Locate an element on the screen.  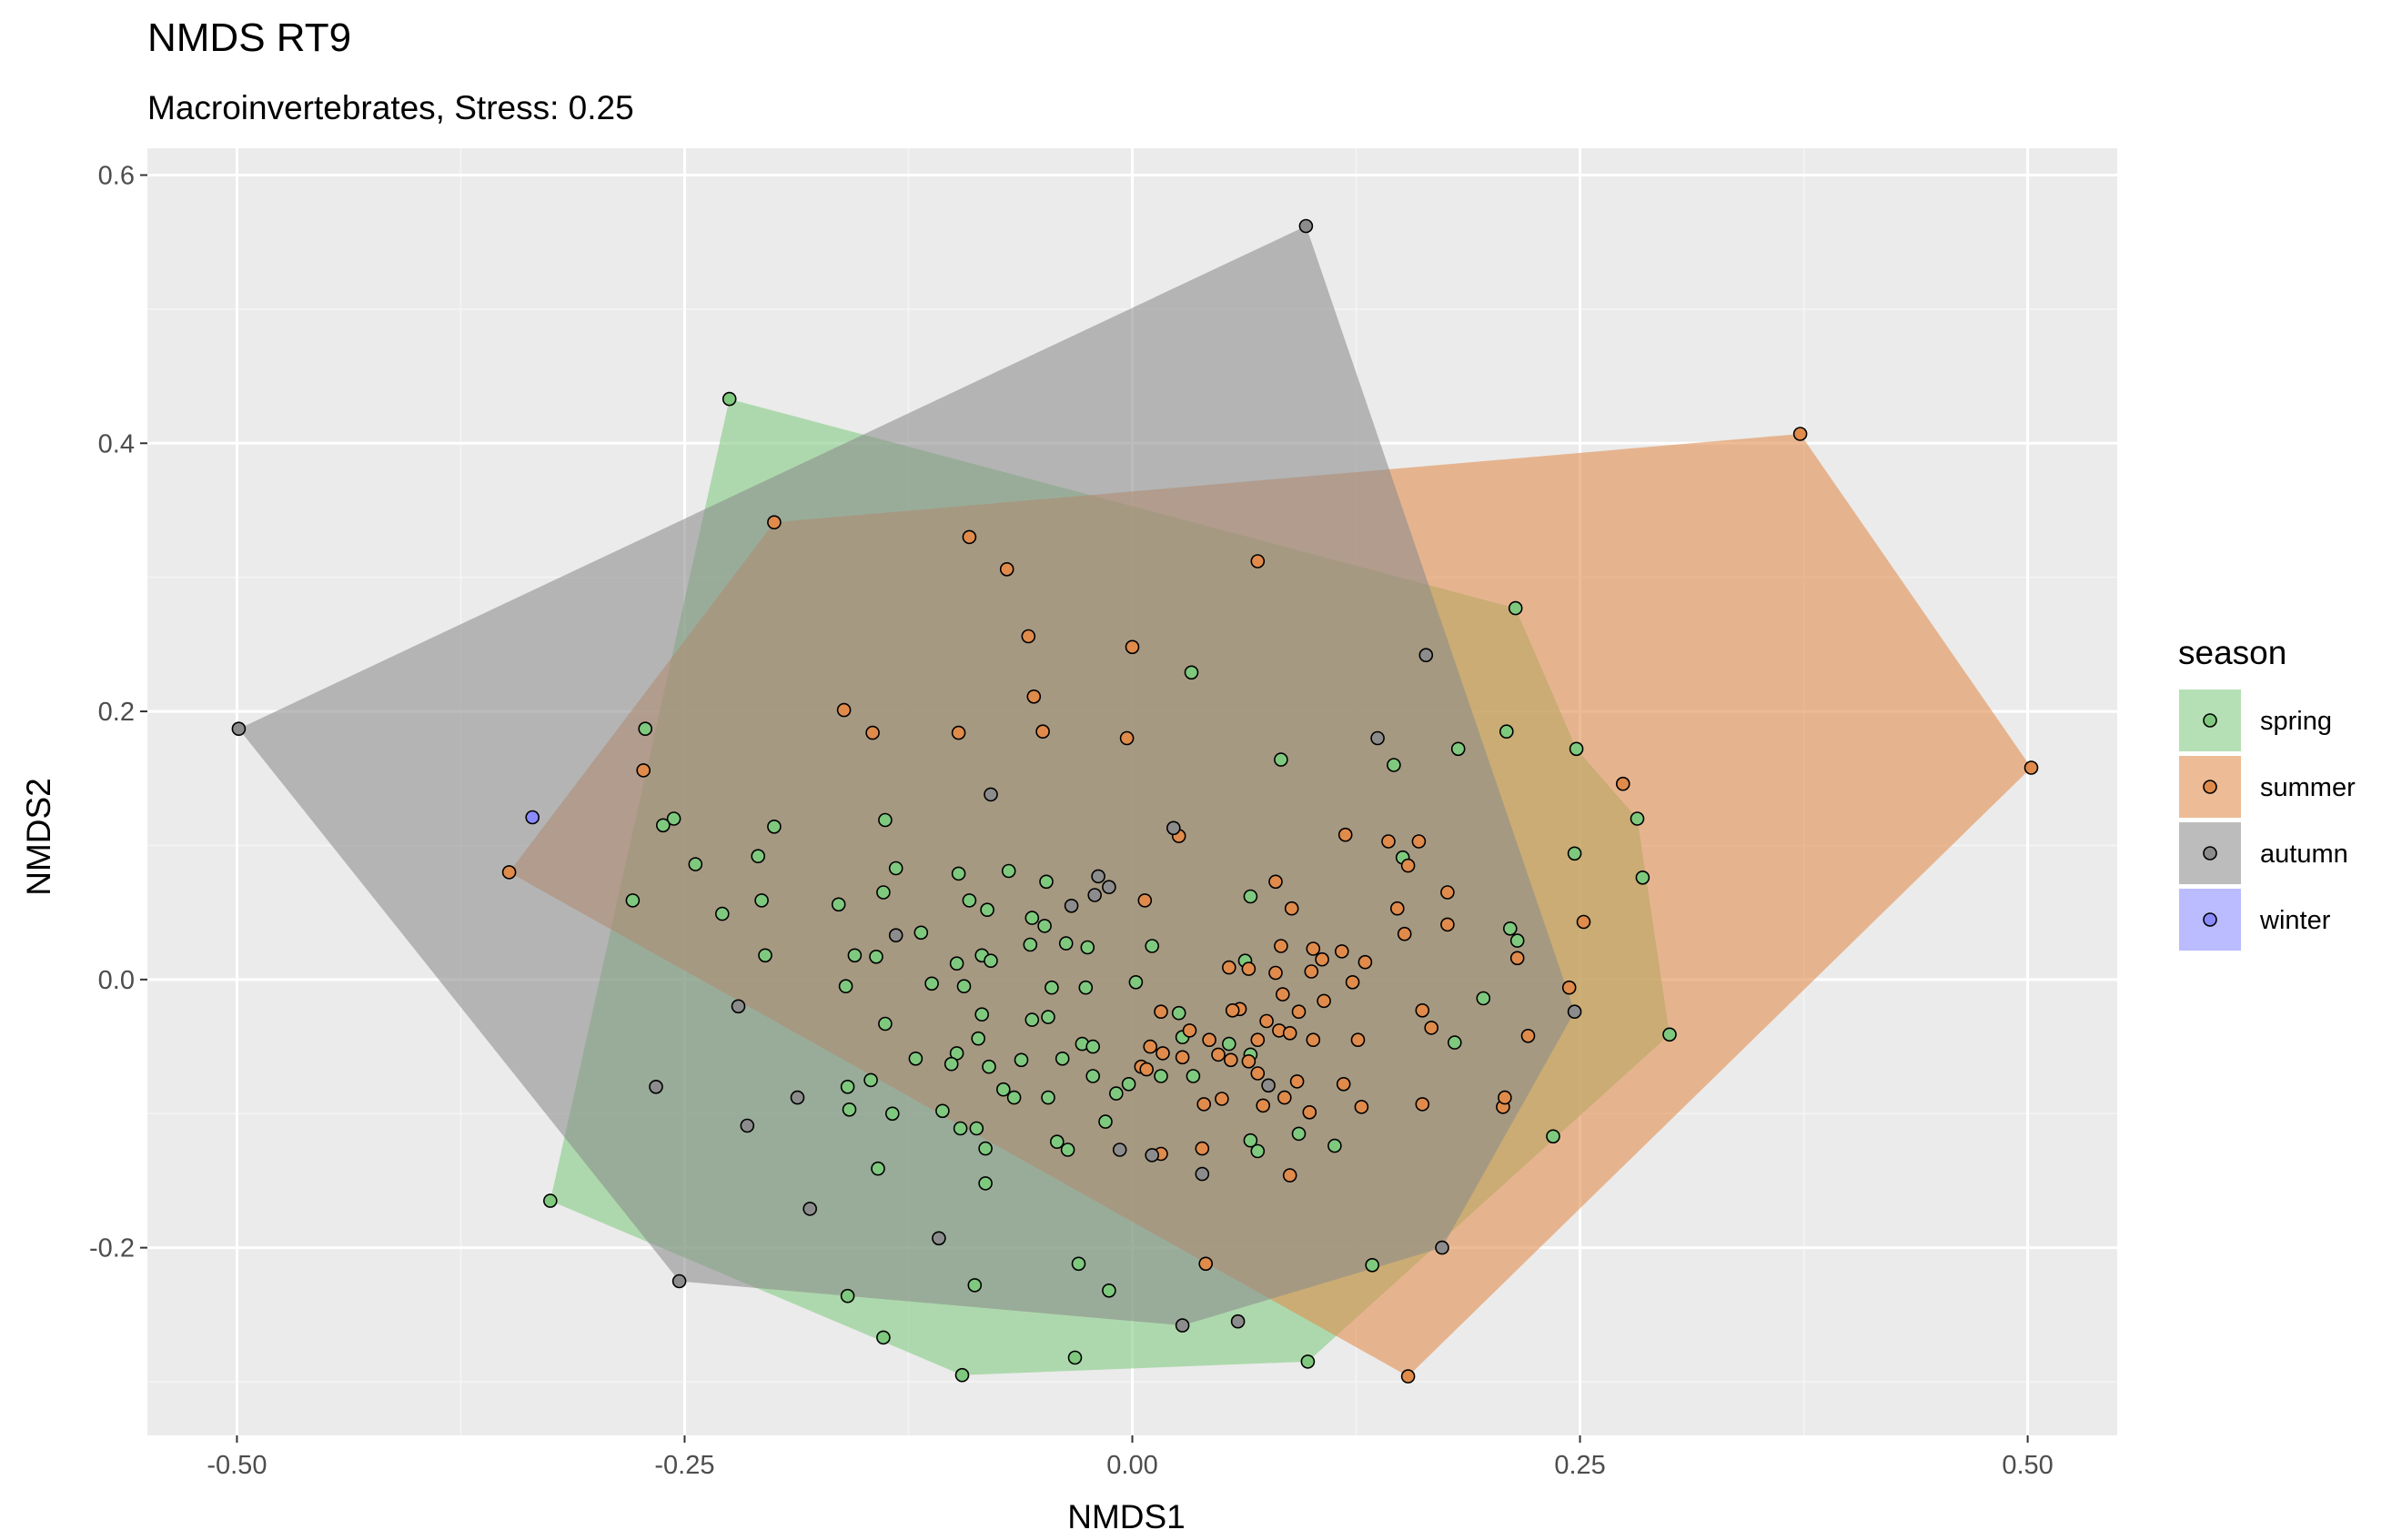
y-tick-label: 0.4 is located at coordinates (116, 443).